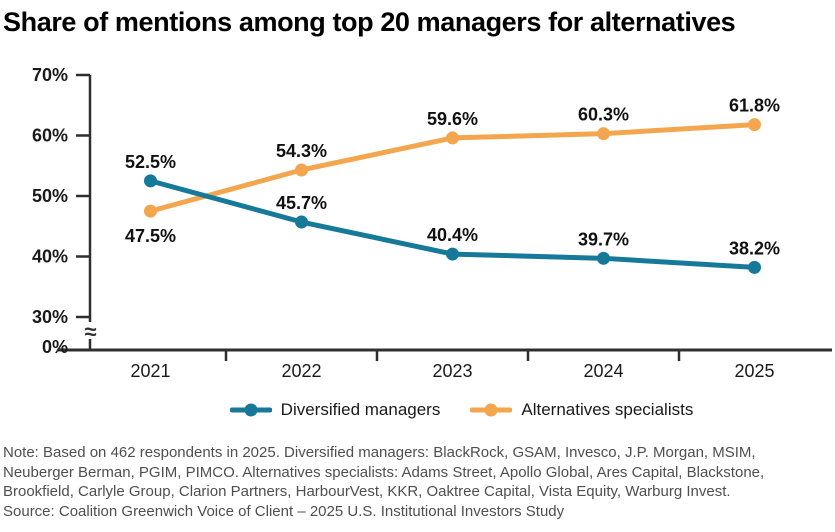 Image resolution: width=835 pixels, height=532 pixels. Describe the element at coordinates (301, 151) in the screenshot. I see `data-point-label: 54.3%` at that location.